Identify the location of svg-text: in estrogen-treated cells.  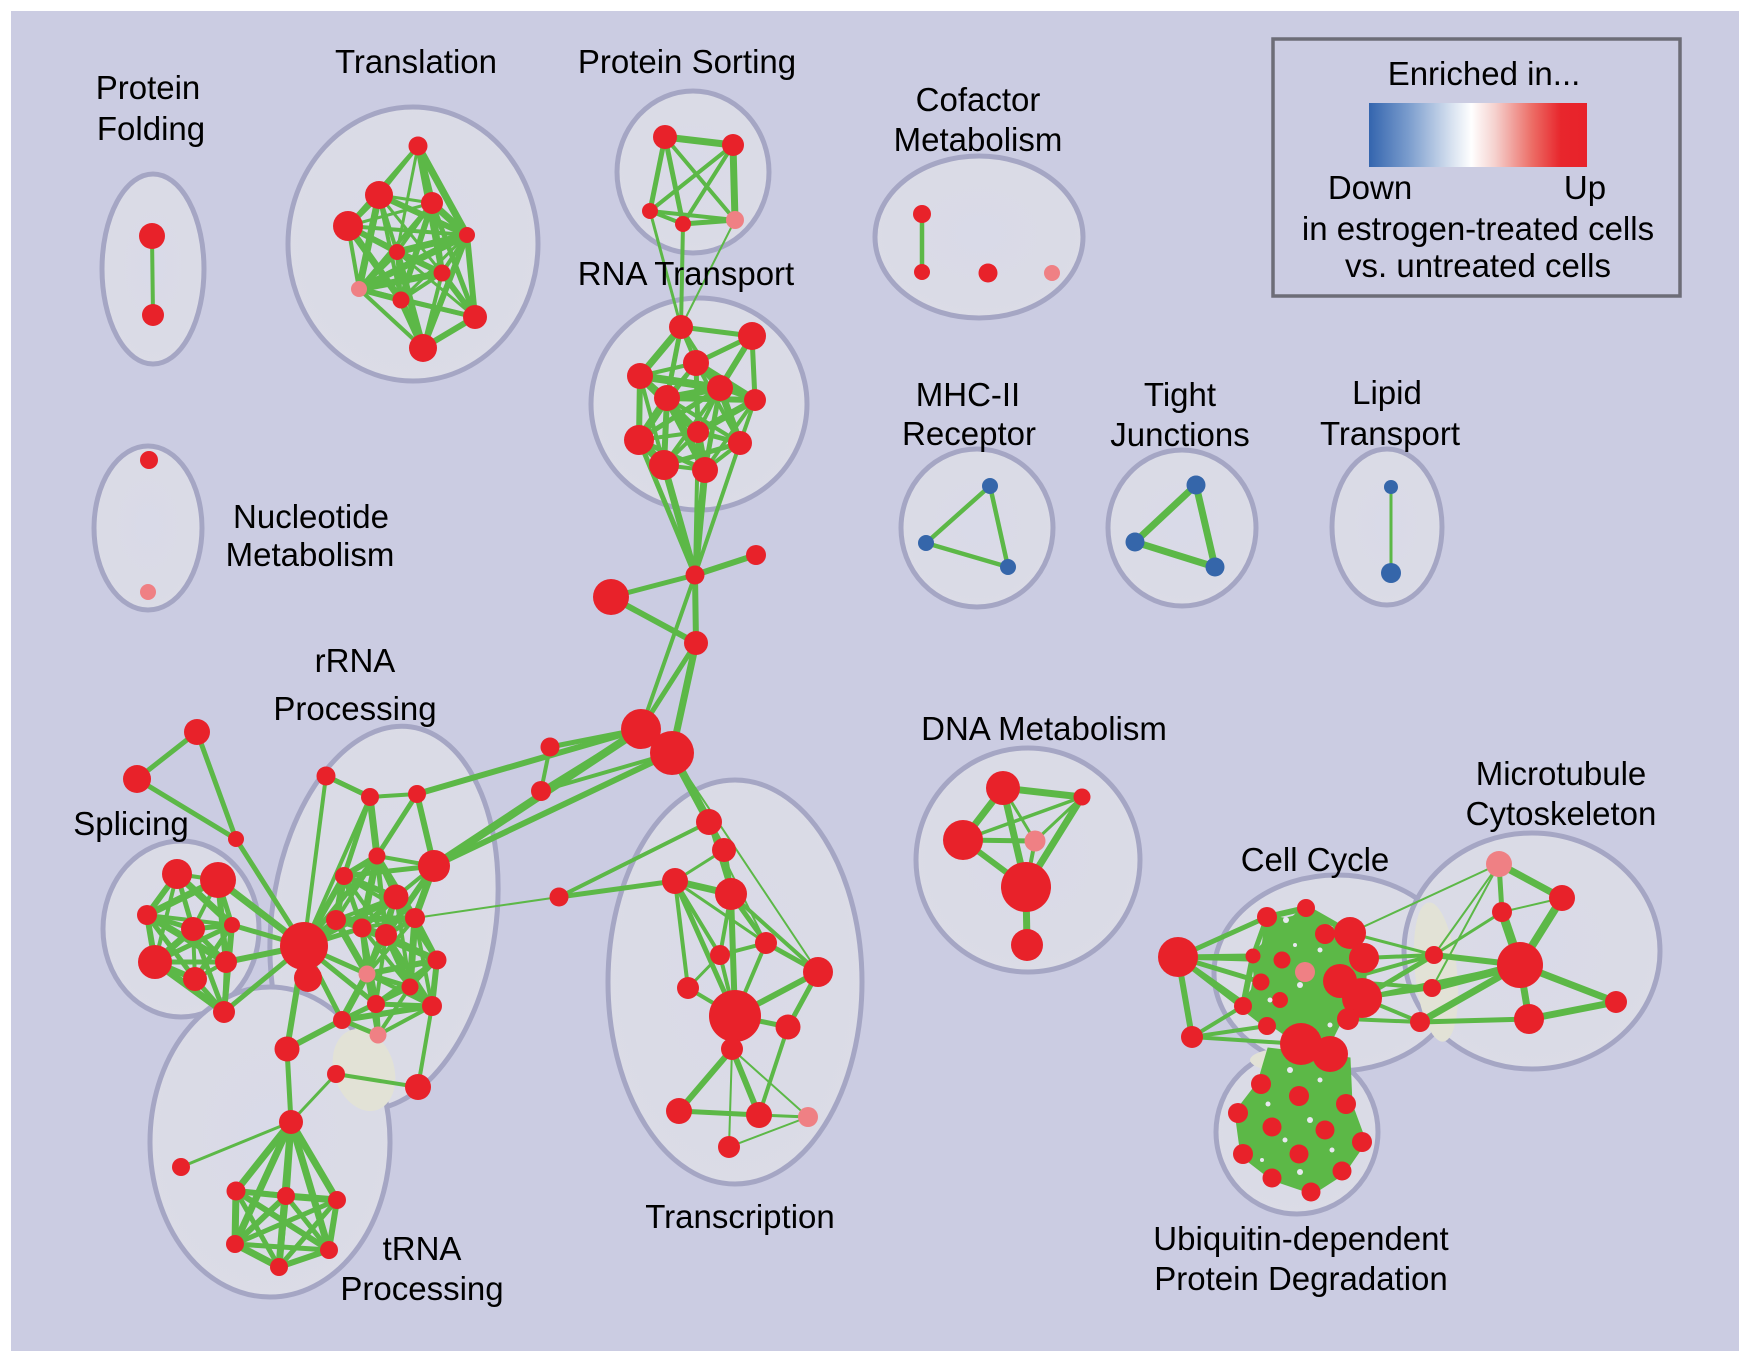
(1478, 228).